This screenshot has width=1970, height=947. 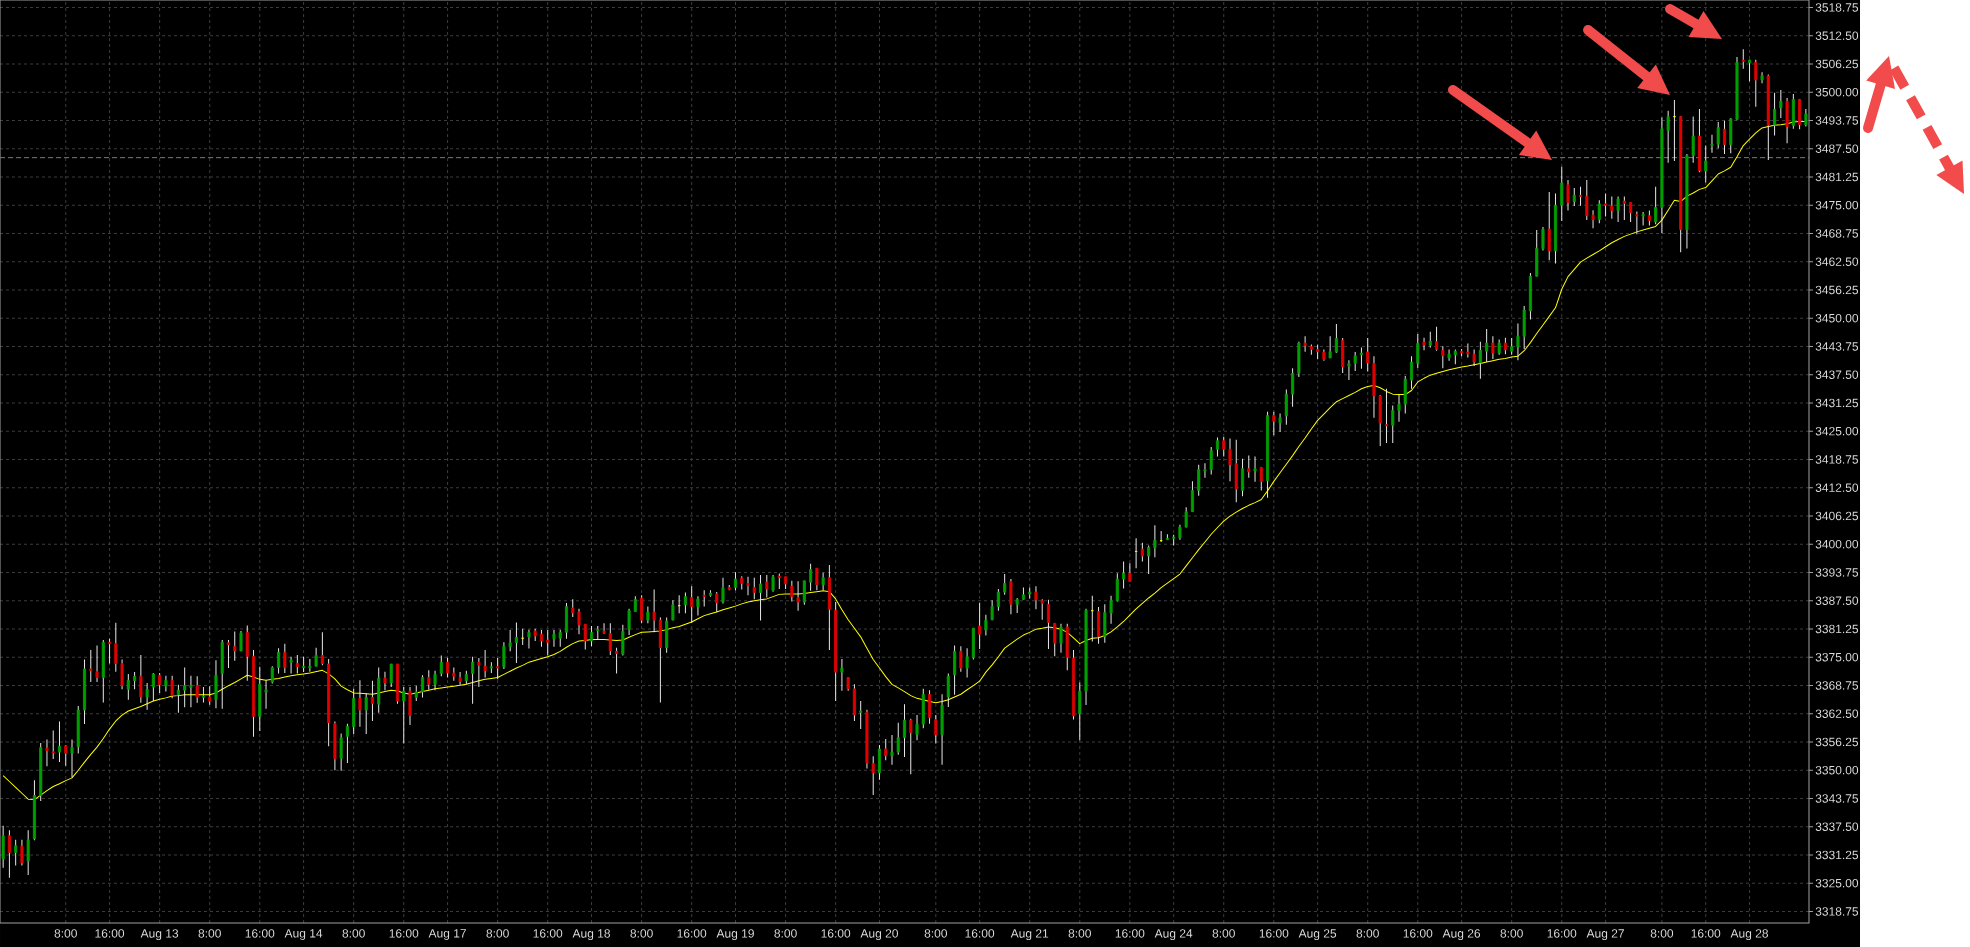 What do you see at coordinates (1317, 935) in the screenshot?
I see `x-tick-label: Aug 25` at bounding box center [1317, 935].